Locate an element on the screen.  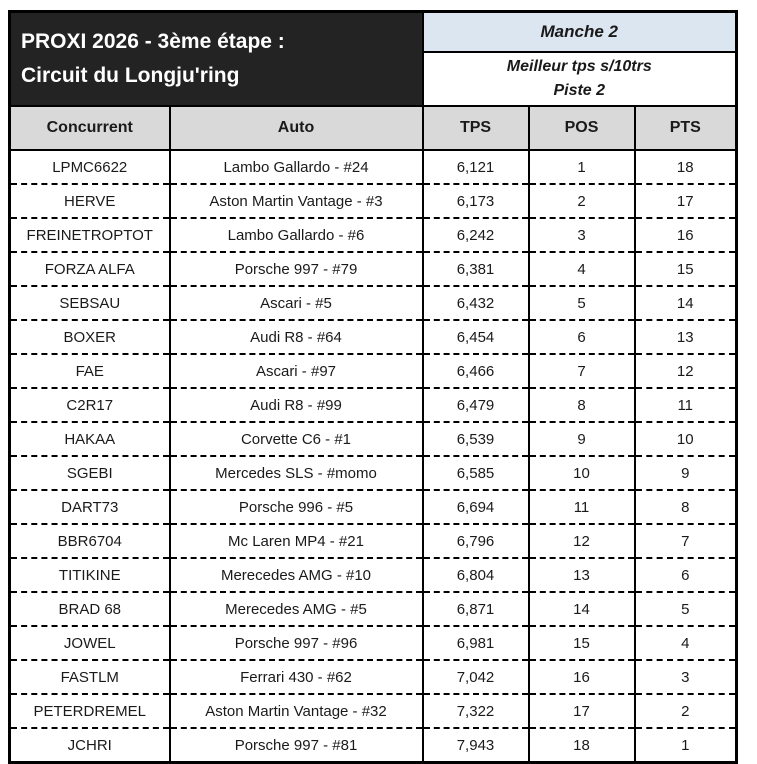
cell-pos: 7 is located at coordinates (581, 371).